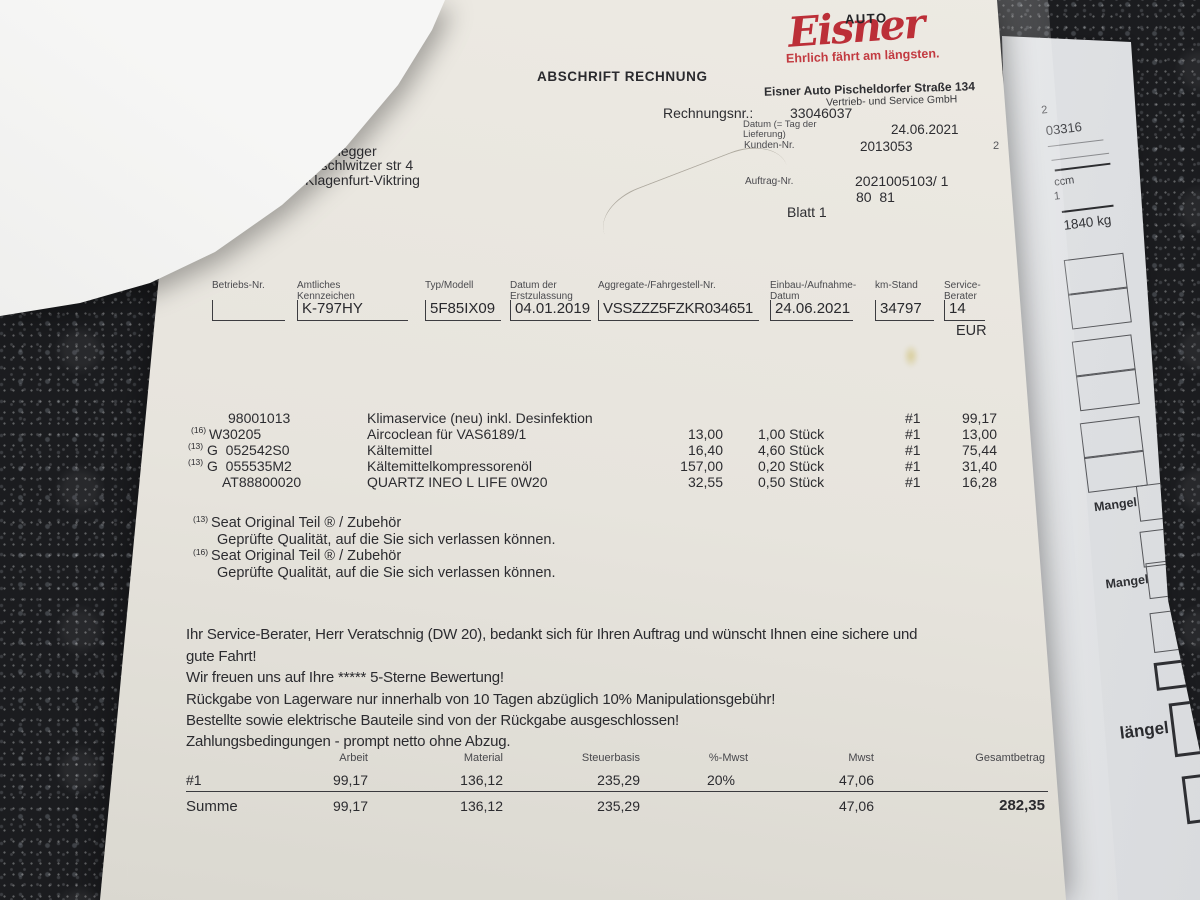 This screenshot has width=1200, height=900. What do you see at coordinates (705, 434) in the screenshot?
I see `item-unit-price: 13,00` at bounding box center [705, 434].